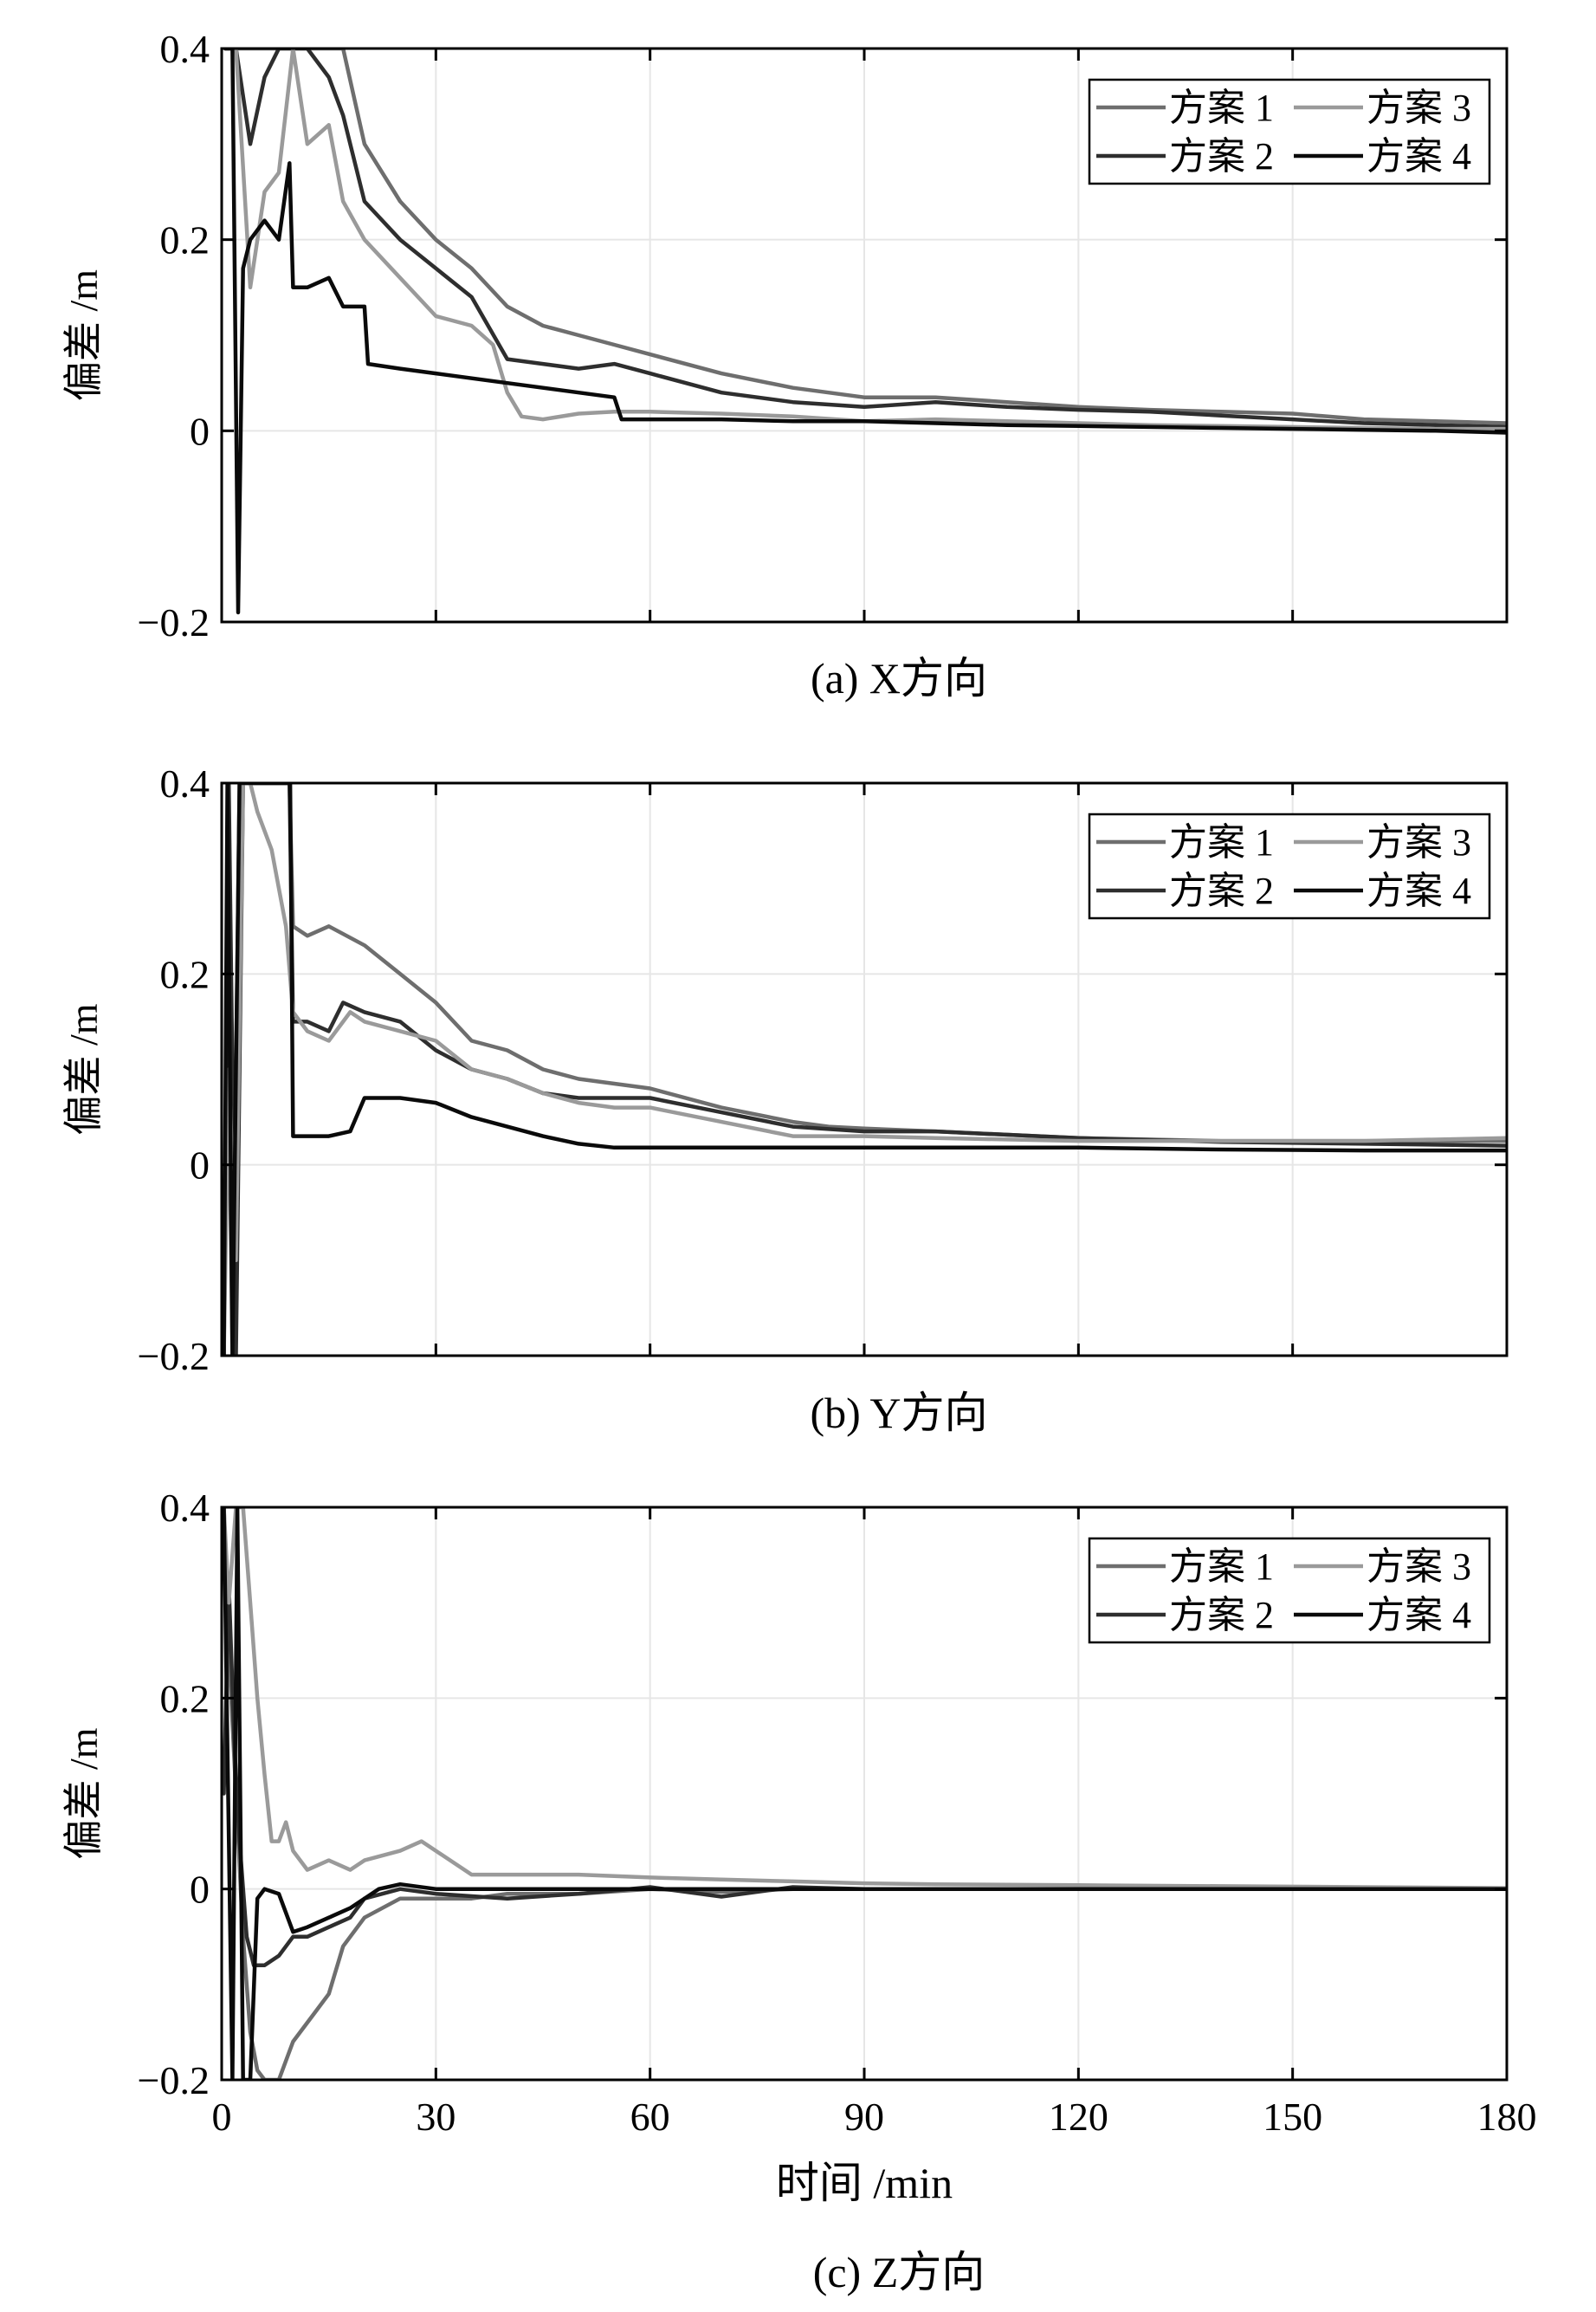  I want to click on x-tick-label: 150, so click(1292, 2117).